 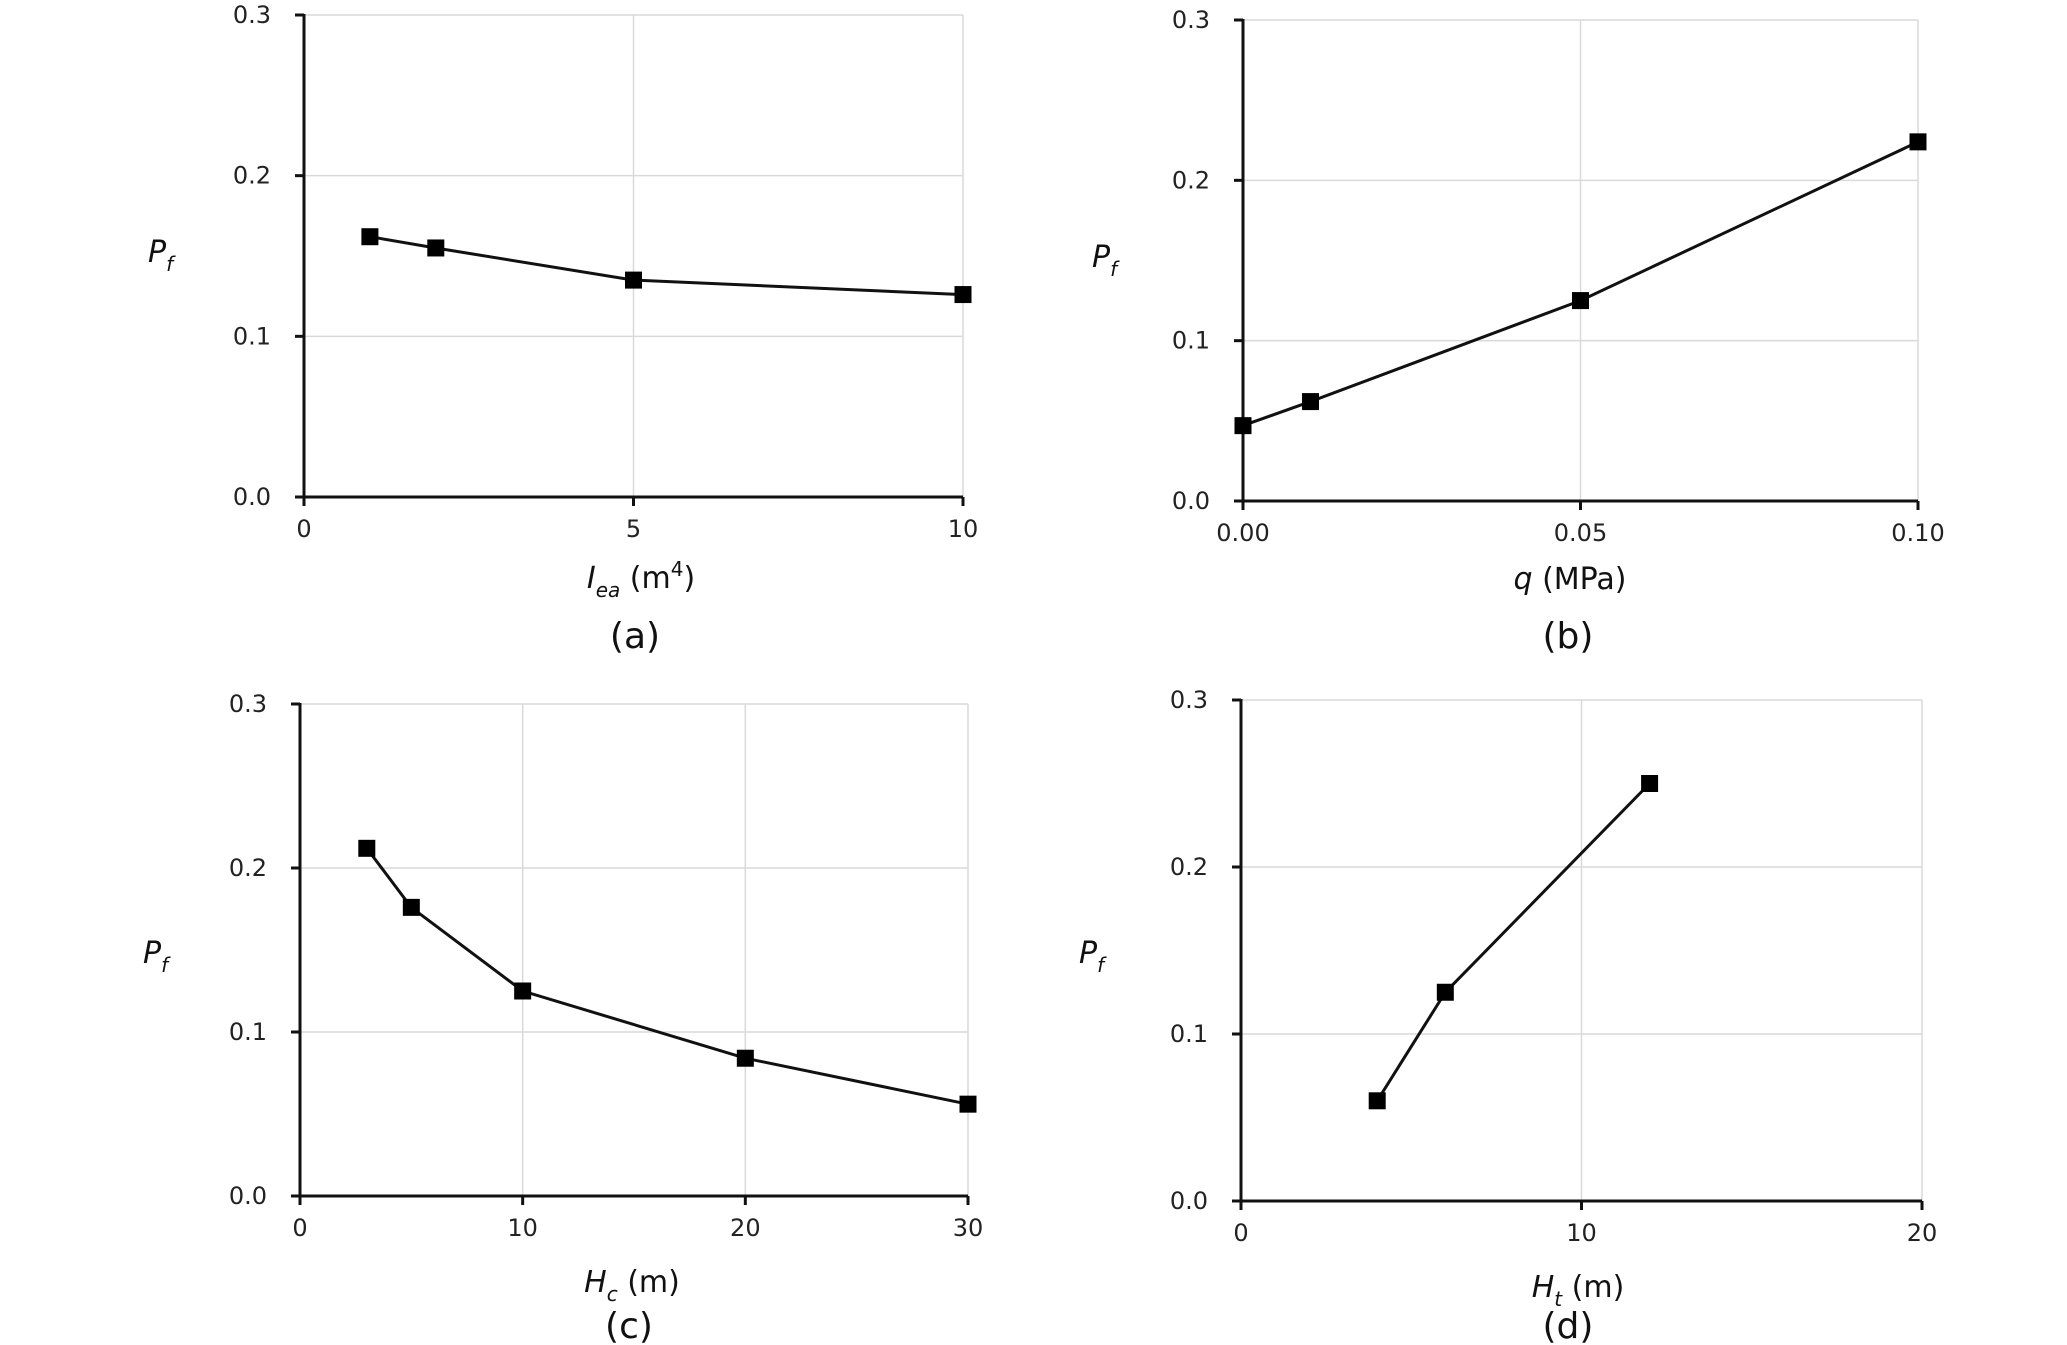 What do you see at coordinates (629, 1325) in the screenshot?
I see `panel-label: (c)` at bounding box center [629, 1325].